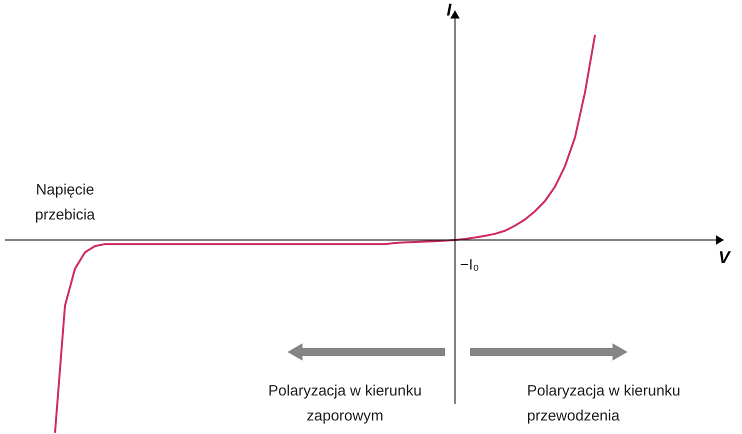 The width and height of the screenshot is (742, 434). What do you see at coordinates (470, 265) in the screenshot?
I see `annotation: −I₀` at bounding box center [470, 265].